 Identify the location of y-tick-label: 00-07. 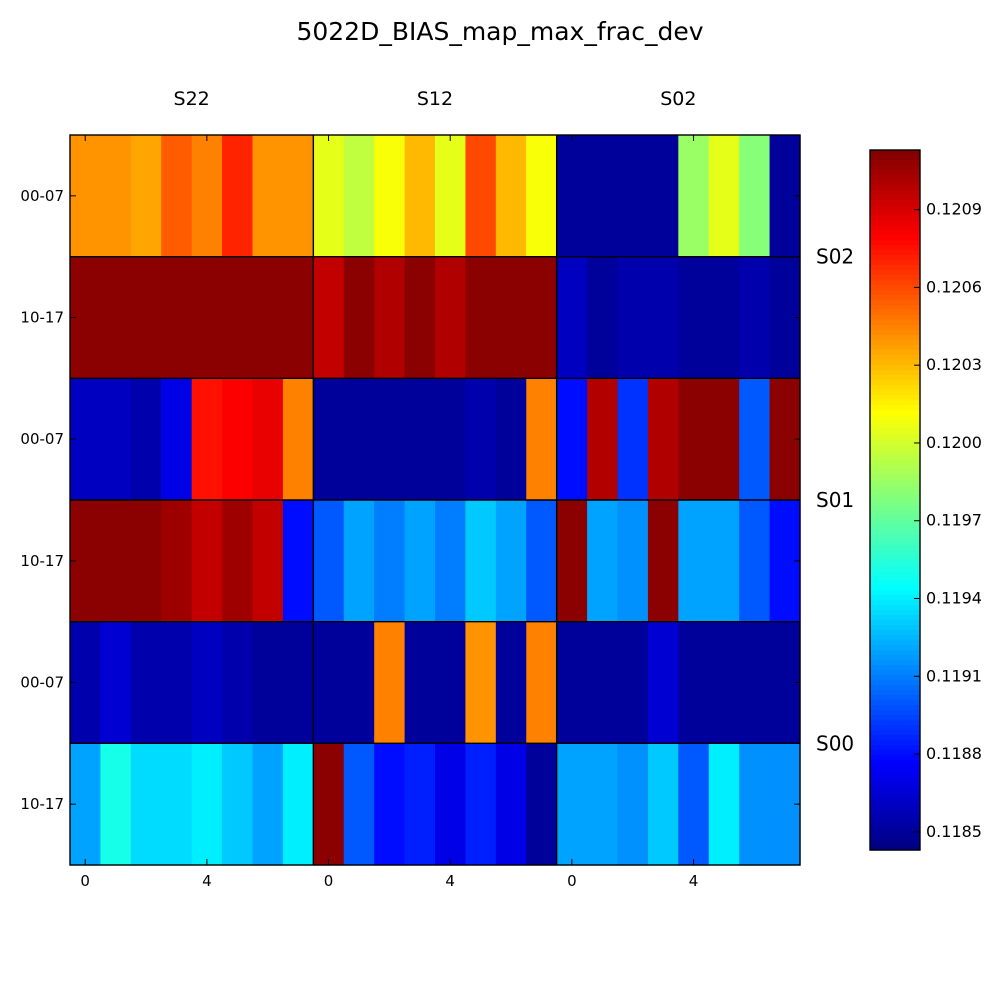
(42, 196).